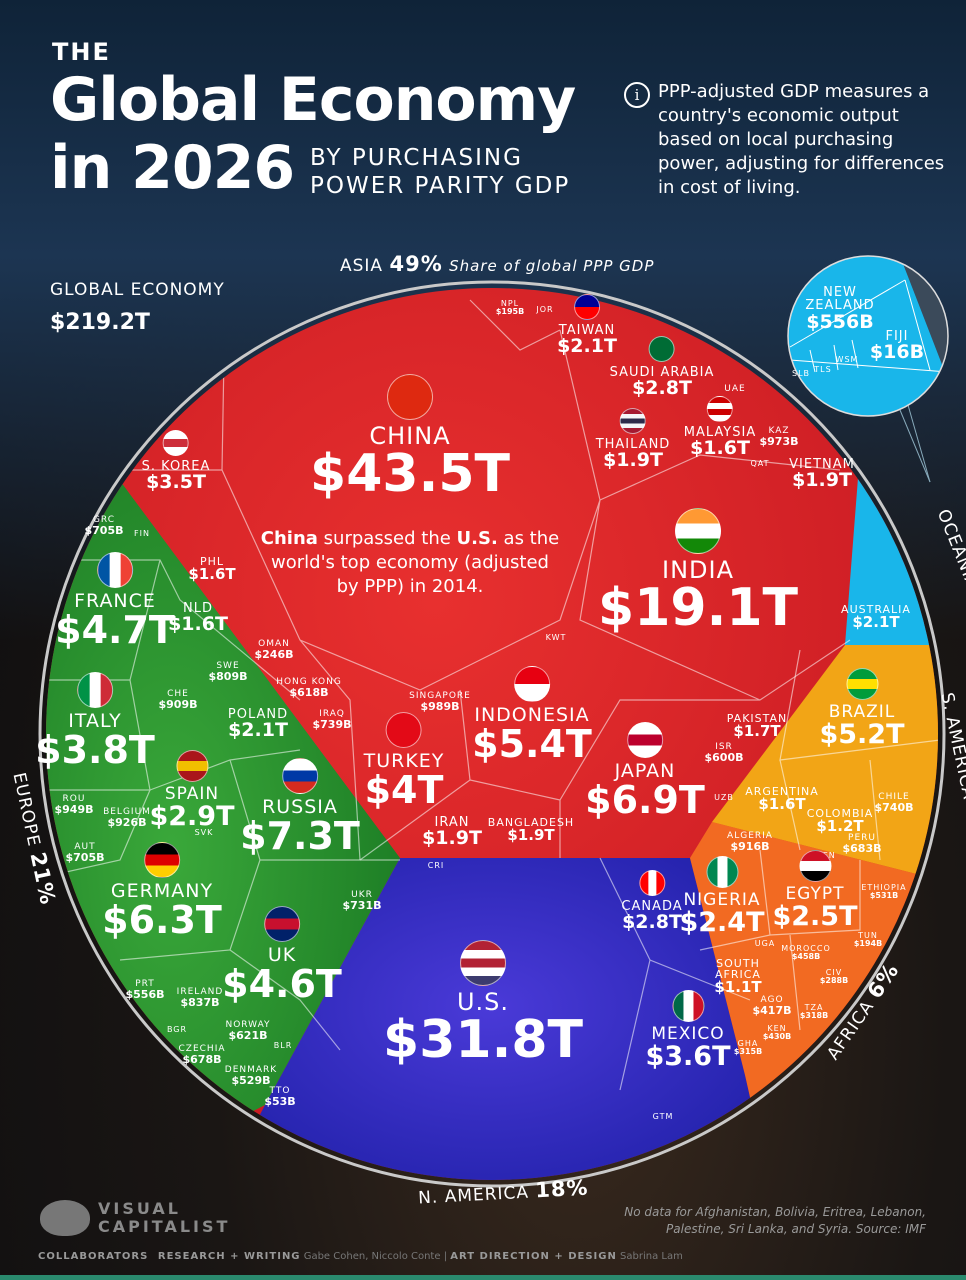  What do you see at coordinates (698, 572) in the screenshot?
I see `country-cell-india: INDIA $19.1T` at bounding box center [698, 572].